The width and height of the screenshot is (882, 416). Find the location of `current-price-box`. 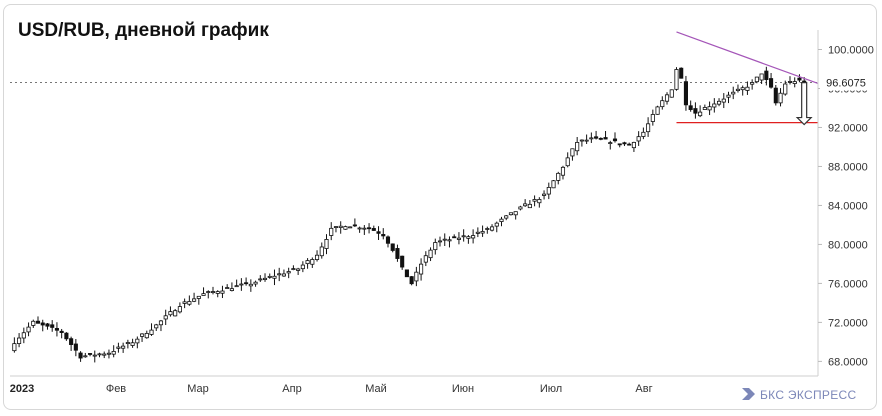

current-price-box is located at coordinates (846, 82).